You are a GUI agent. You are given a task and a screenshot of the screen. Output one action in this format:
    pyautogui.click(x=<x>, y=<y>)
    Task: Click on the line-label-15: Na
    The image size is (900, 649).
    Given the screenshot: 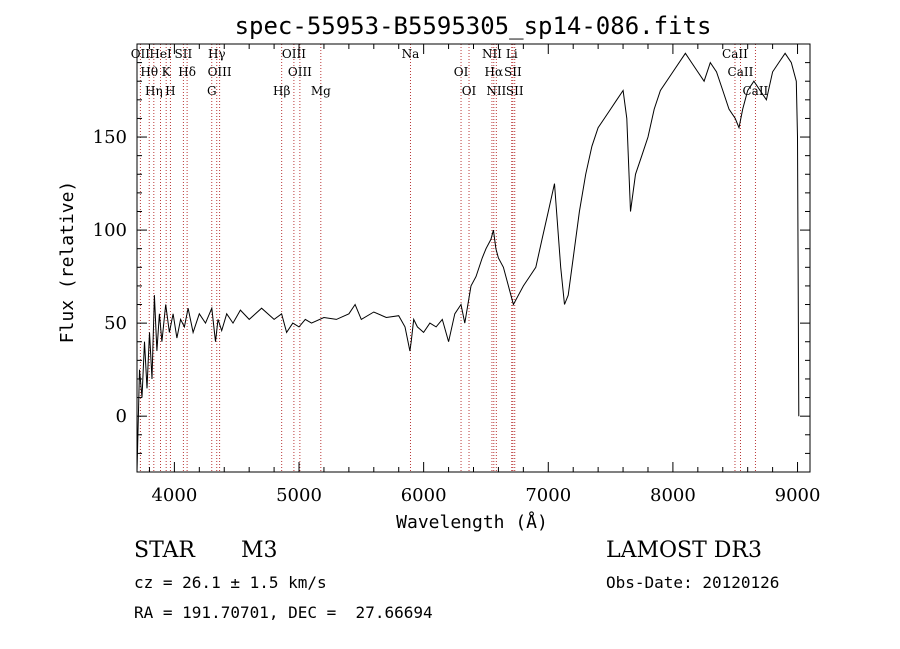 What is the action you would take?
    pyautogui.click(x=411, y=54)
    